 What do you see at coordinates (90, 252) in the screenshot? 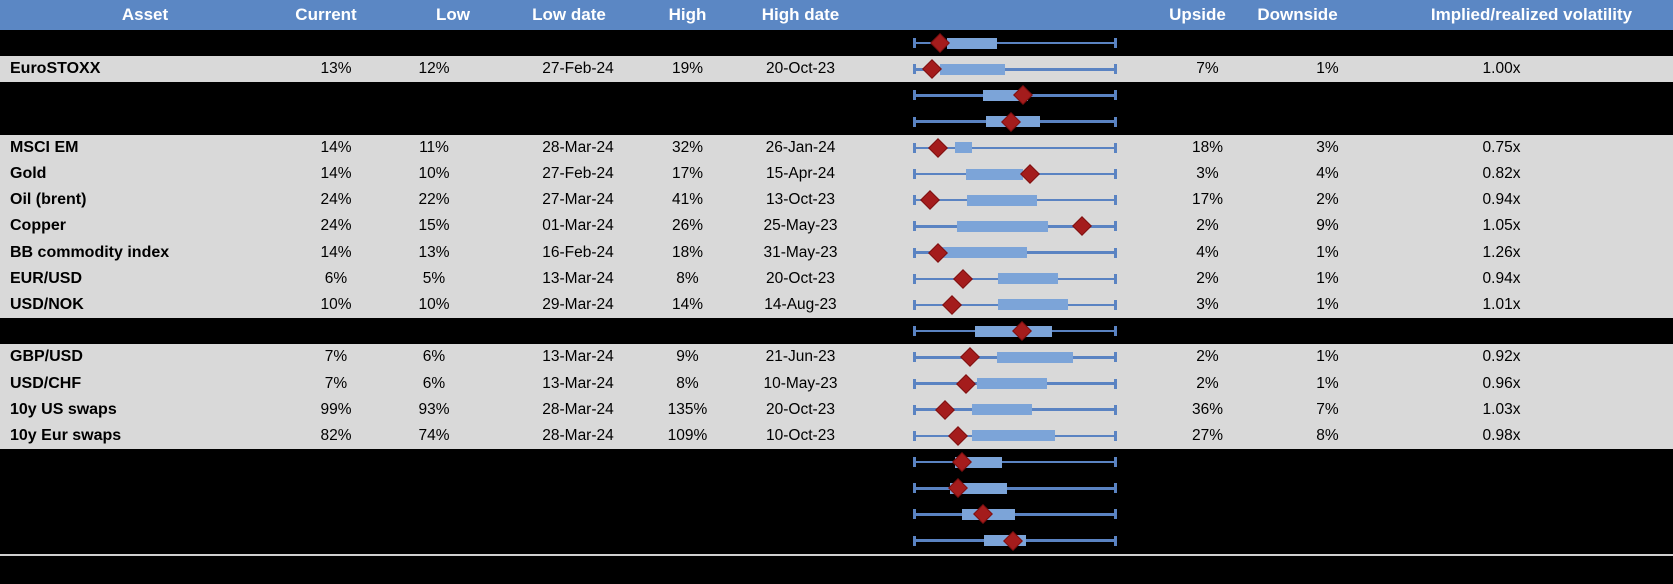
I see `asset-name: BB commodity index` at bounding box center [90, 252].